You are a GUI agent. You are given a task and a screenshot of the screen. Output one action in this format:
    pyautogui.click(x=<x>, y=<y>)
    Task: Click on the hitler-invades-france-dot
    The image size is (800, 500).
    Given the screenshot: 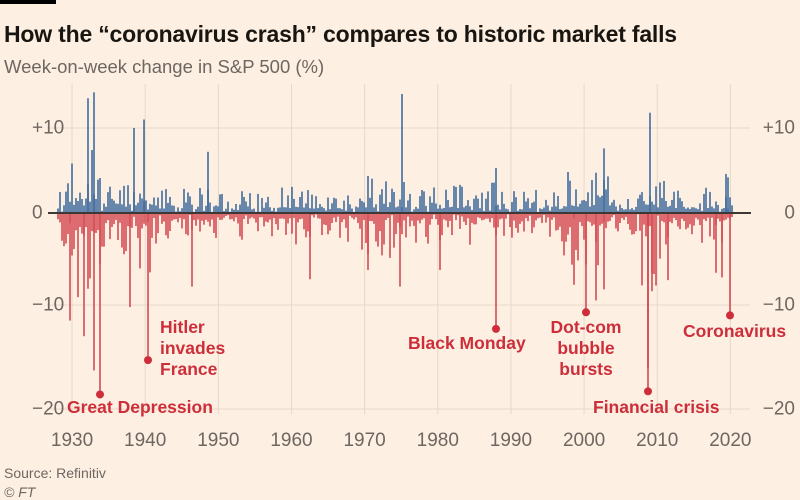 What is the action you would take?
    pyautogui.click(x=148, y=360)
    